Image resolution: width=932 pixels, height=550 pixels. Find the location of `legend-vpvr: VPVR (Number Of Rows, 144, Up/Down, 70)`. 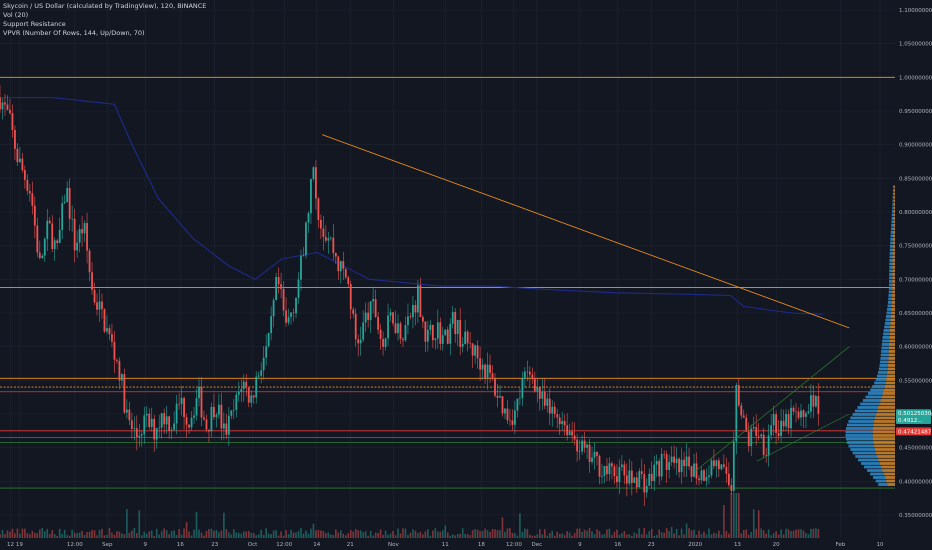

legend-vpvr: VPVR (Number Of Rows, 144, Up/Down, 70) is located at coordinates (74, 33).